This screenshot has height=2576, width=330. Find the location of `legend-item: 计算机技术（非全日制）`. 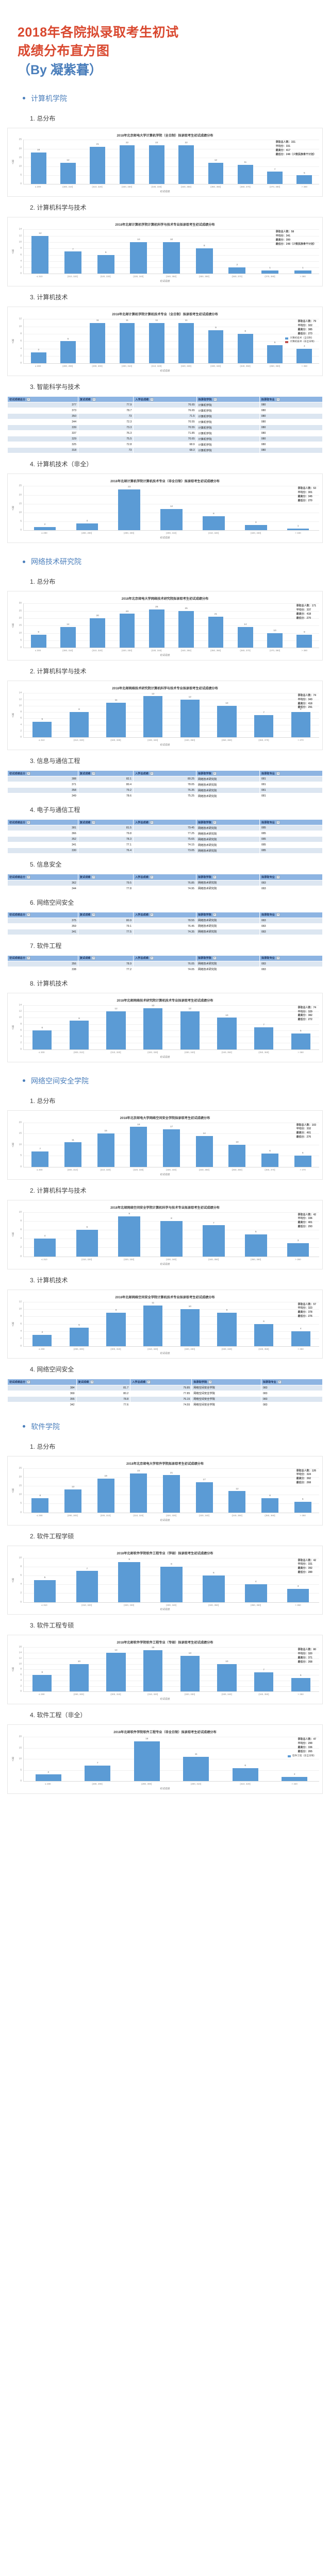

legend-item: 计算机技术（非全日制） is located at coordinates (300, 342).